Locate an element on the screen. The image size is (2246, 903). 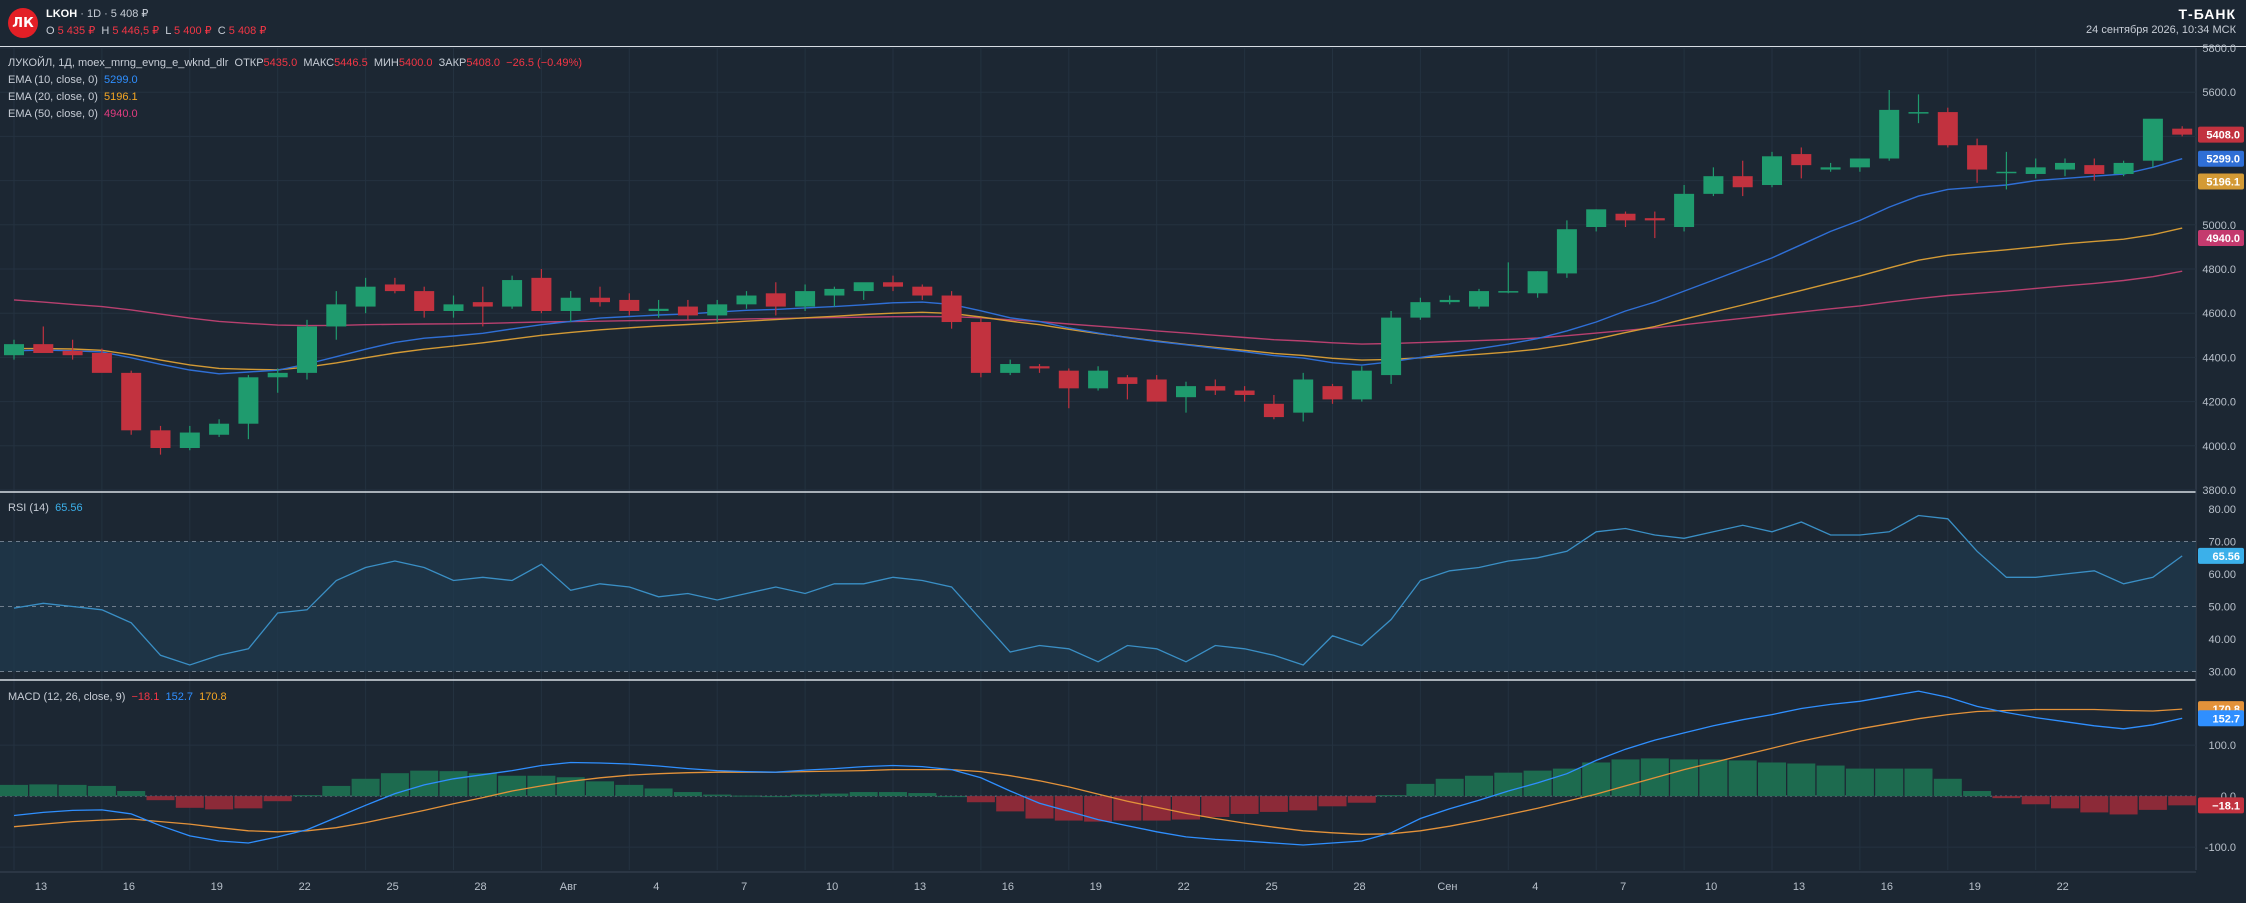
rsi-label: RSI (14) is located at coordinates (28, 508).